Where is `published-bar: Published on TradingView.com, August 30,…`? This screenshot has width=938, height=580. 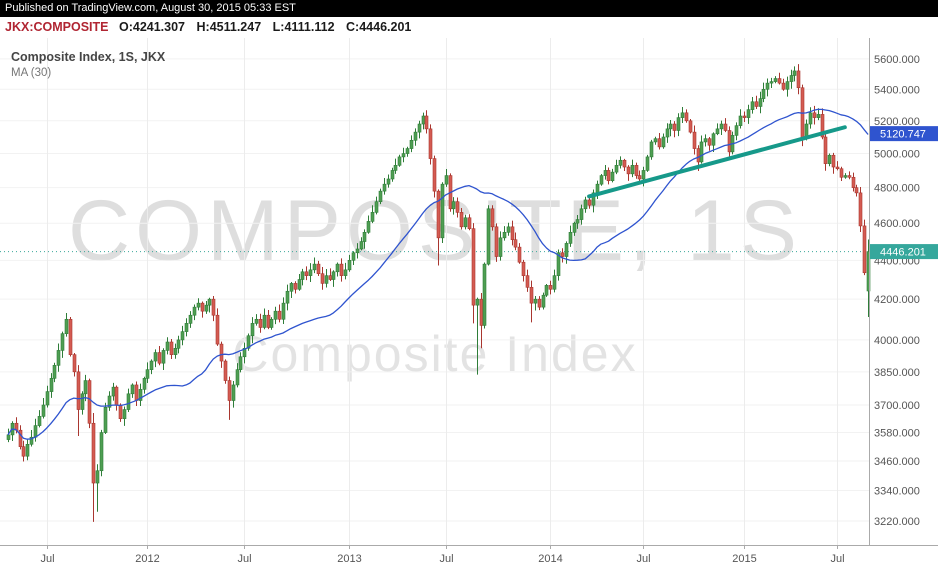 published-bar: Published on TradingView.com, August 30,… is located at coordinates (469, 8).